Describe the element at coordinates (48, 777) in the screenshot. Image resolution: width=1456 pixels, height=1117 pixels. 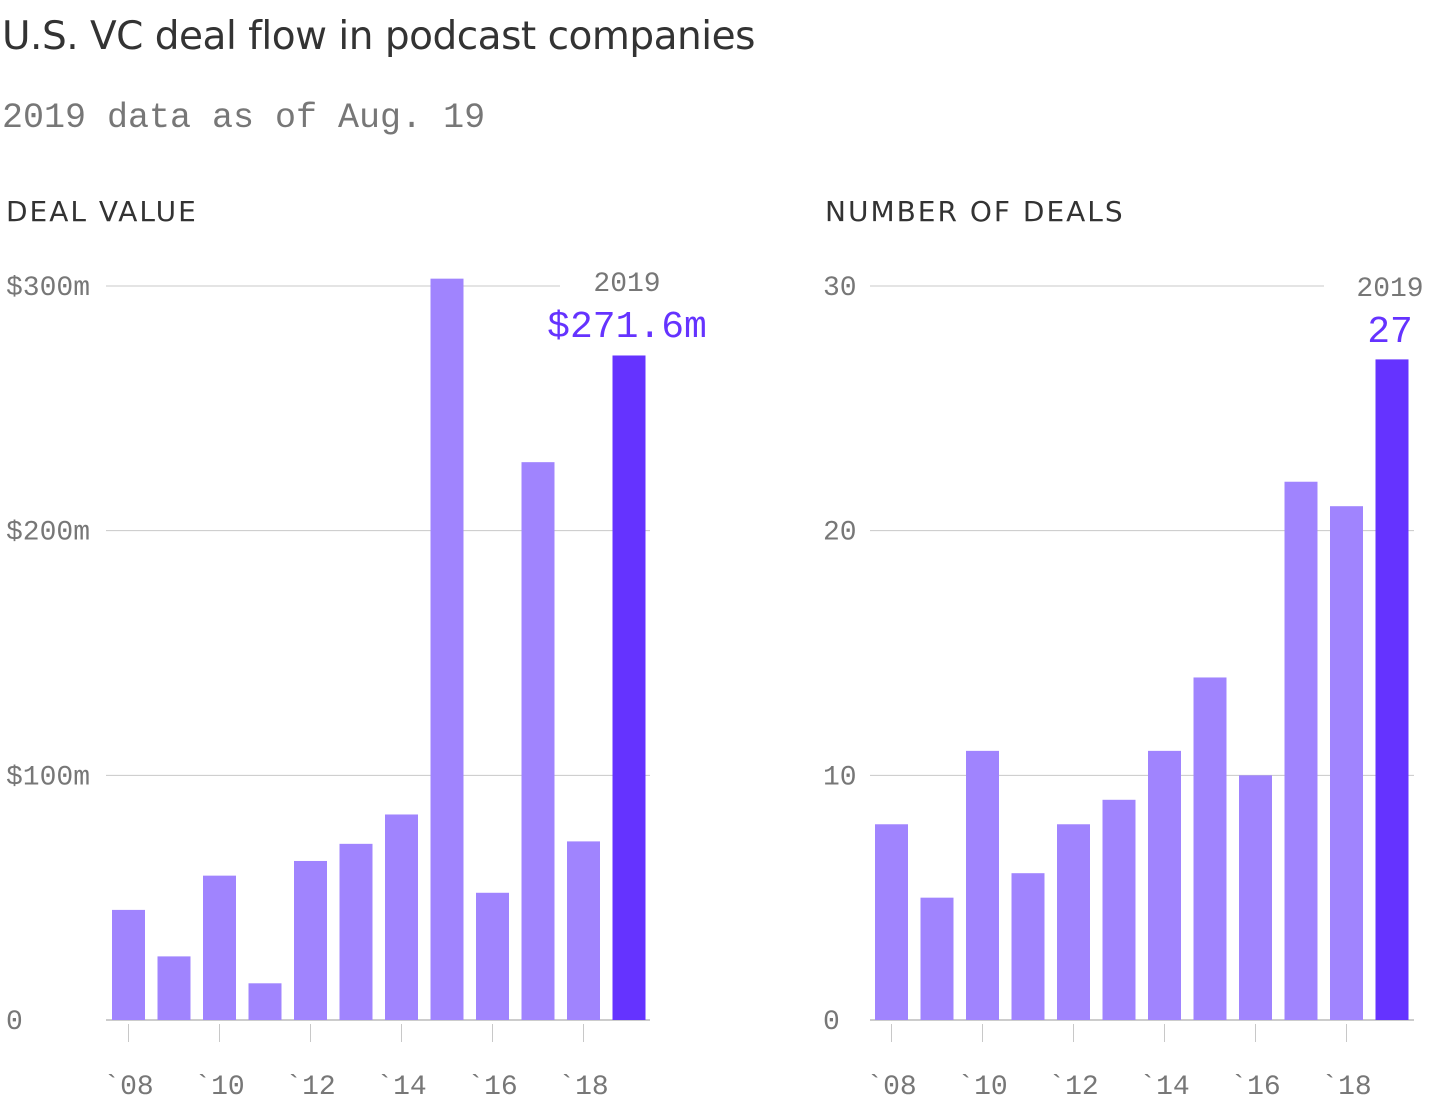
I see `y-tick-label: $100m` at that location.